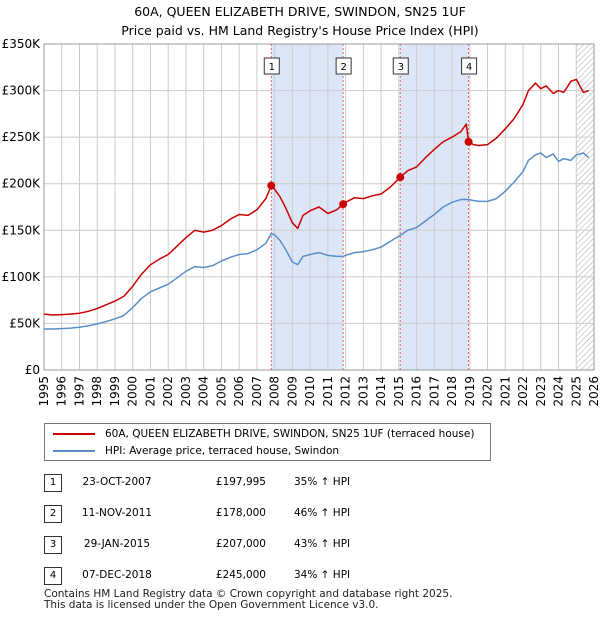 Image resolution: width=600 pixels, height=620 pixels. What do you see at coordinates (240, 482) in the screenshot?
I see `transaction-price: £197,995` at bounding box center [240, 482].